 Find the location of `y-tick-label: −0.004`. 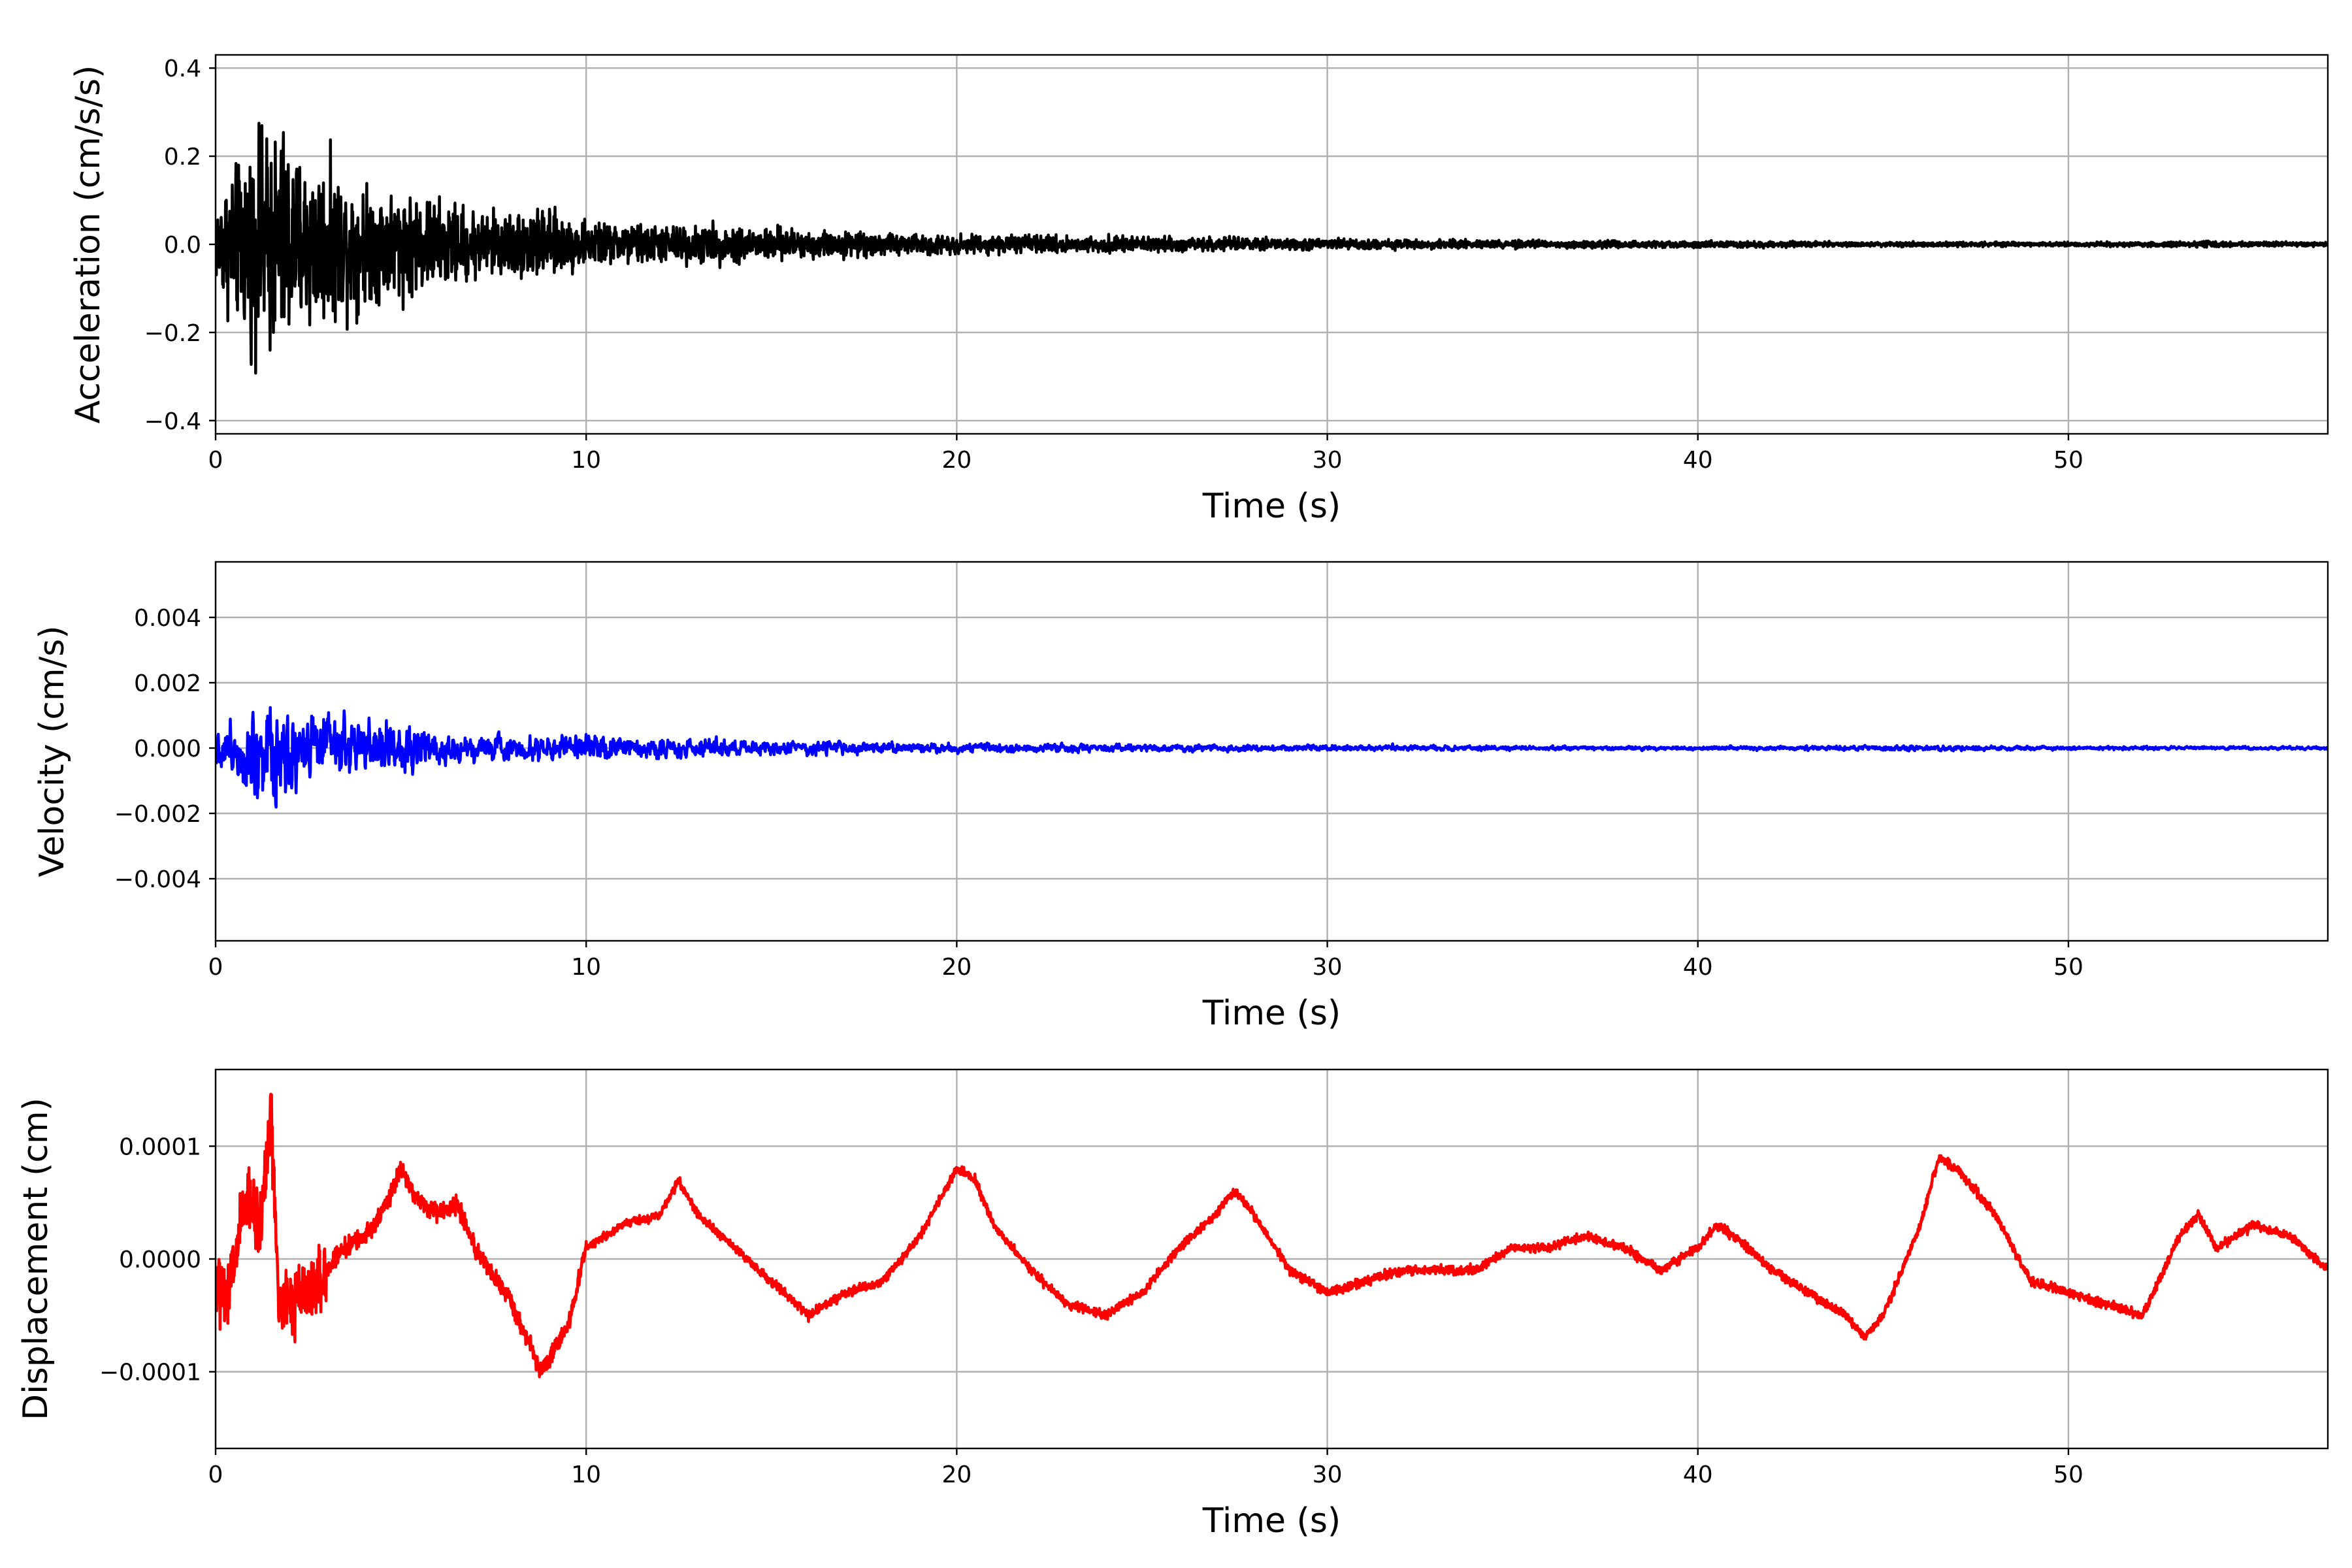

y-tick-label: −0.004 is located at coordinates (157, 879).